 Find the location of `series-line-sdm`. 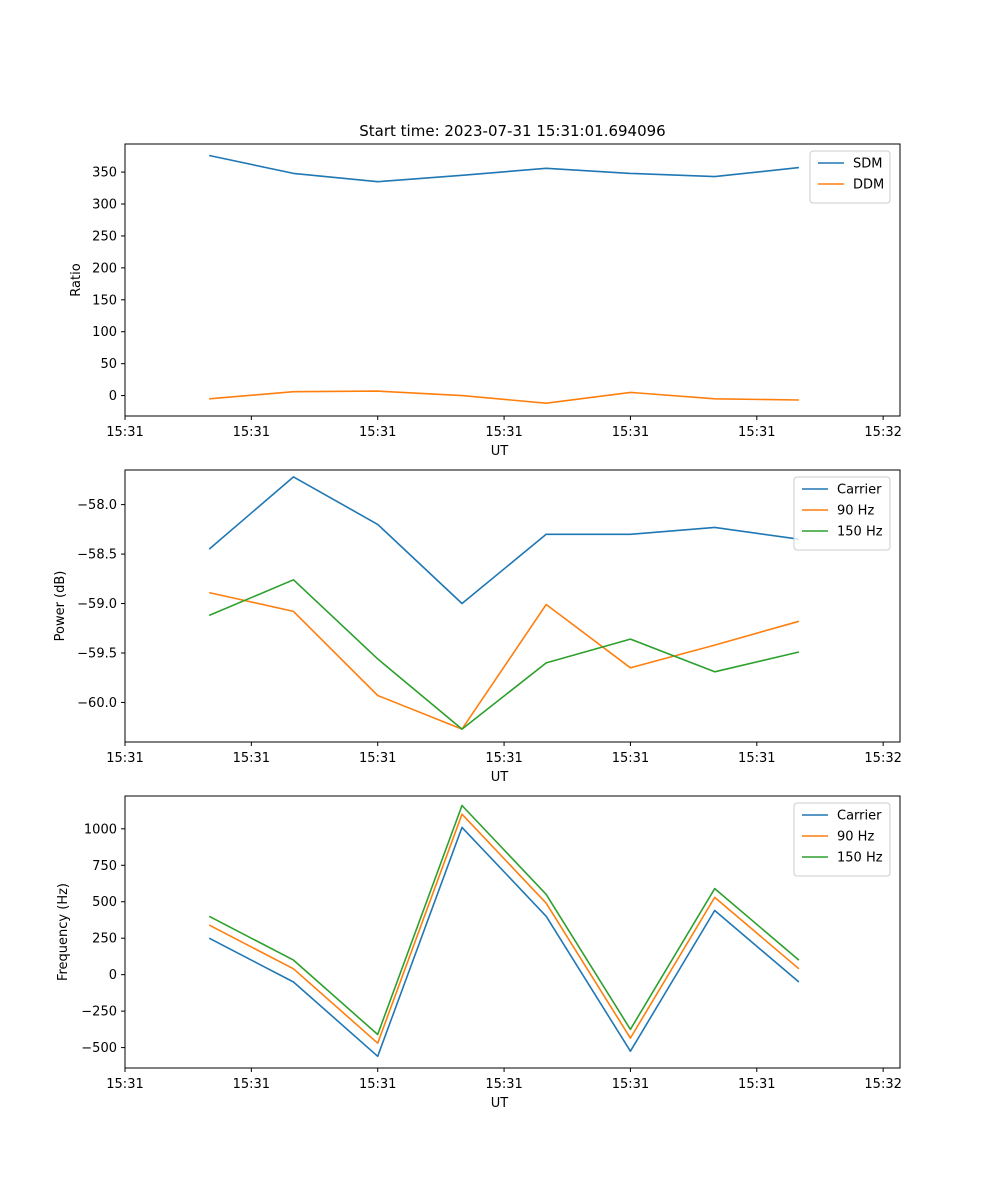

series-line-sdm is located at coordinates (504, 168).